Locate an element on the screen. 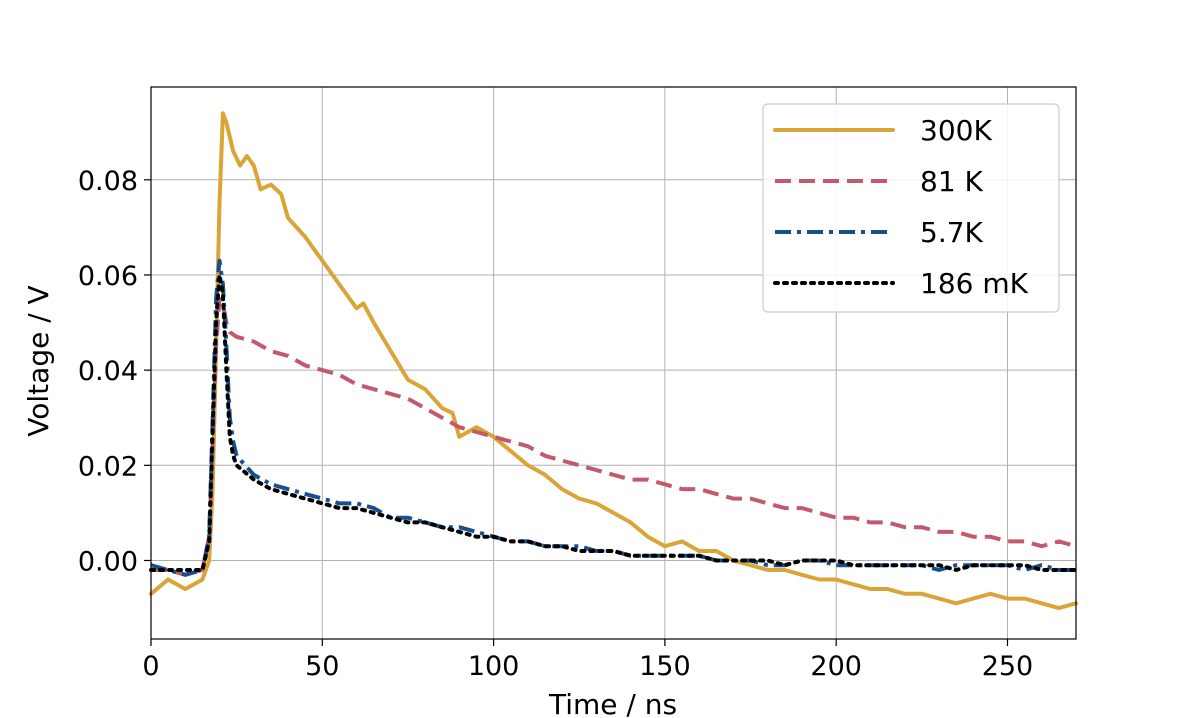 Image resolution: width=1196 pixels, height=718 pixels. y-tick-label: 0.08 is located at coordinates (108, 181).